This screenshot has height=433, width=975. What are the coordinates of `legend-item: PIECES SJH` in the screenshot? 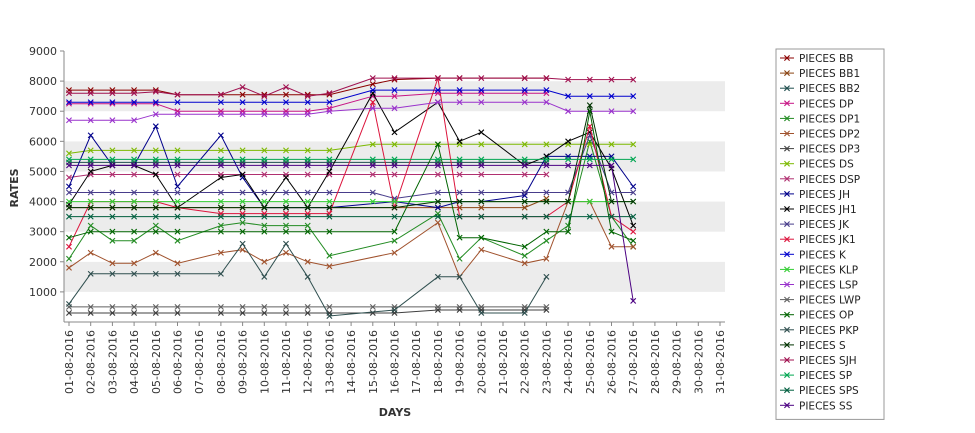 It's located at (818, 361).